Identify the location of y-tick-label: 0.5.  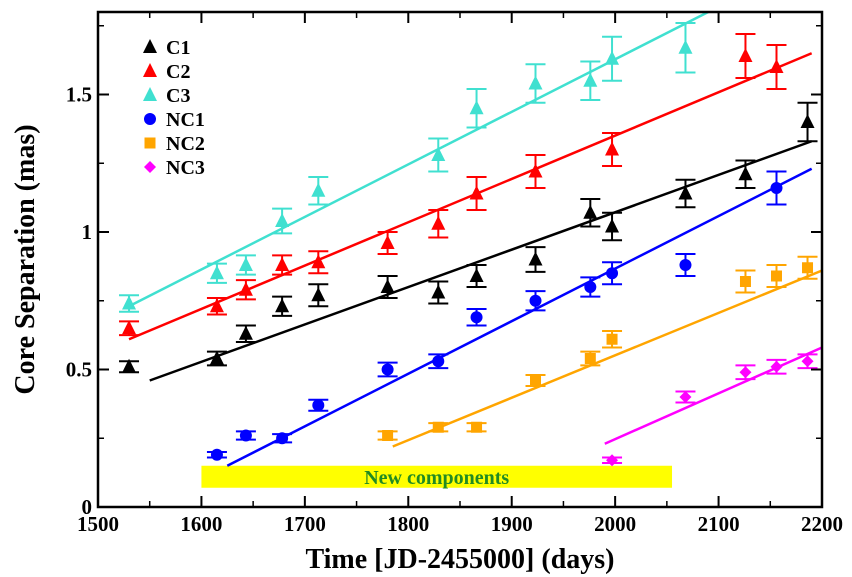
(79, 370).